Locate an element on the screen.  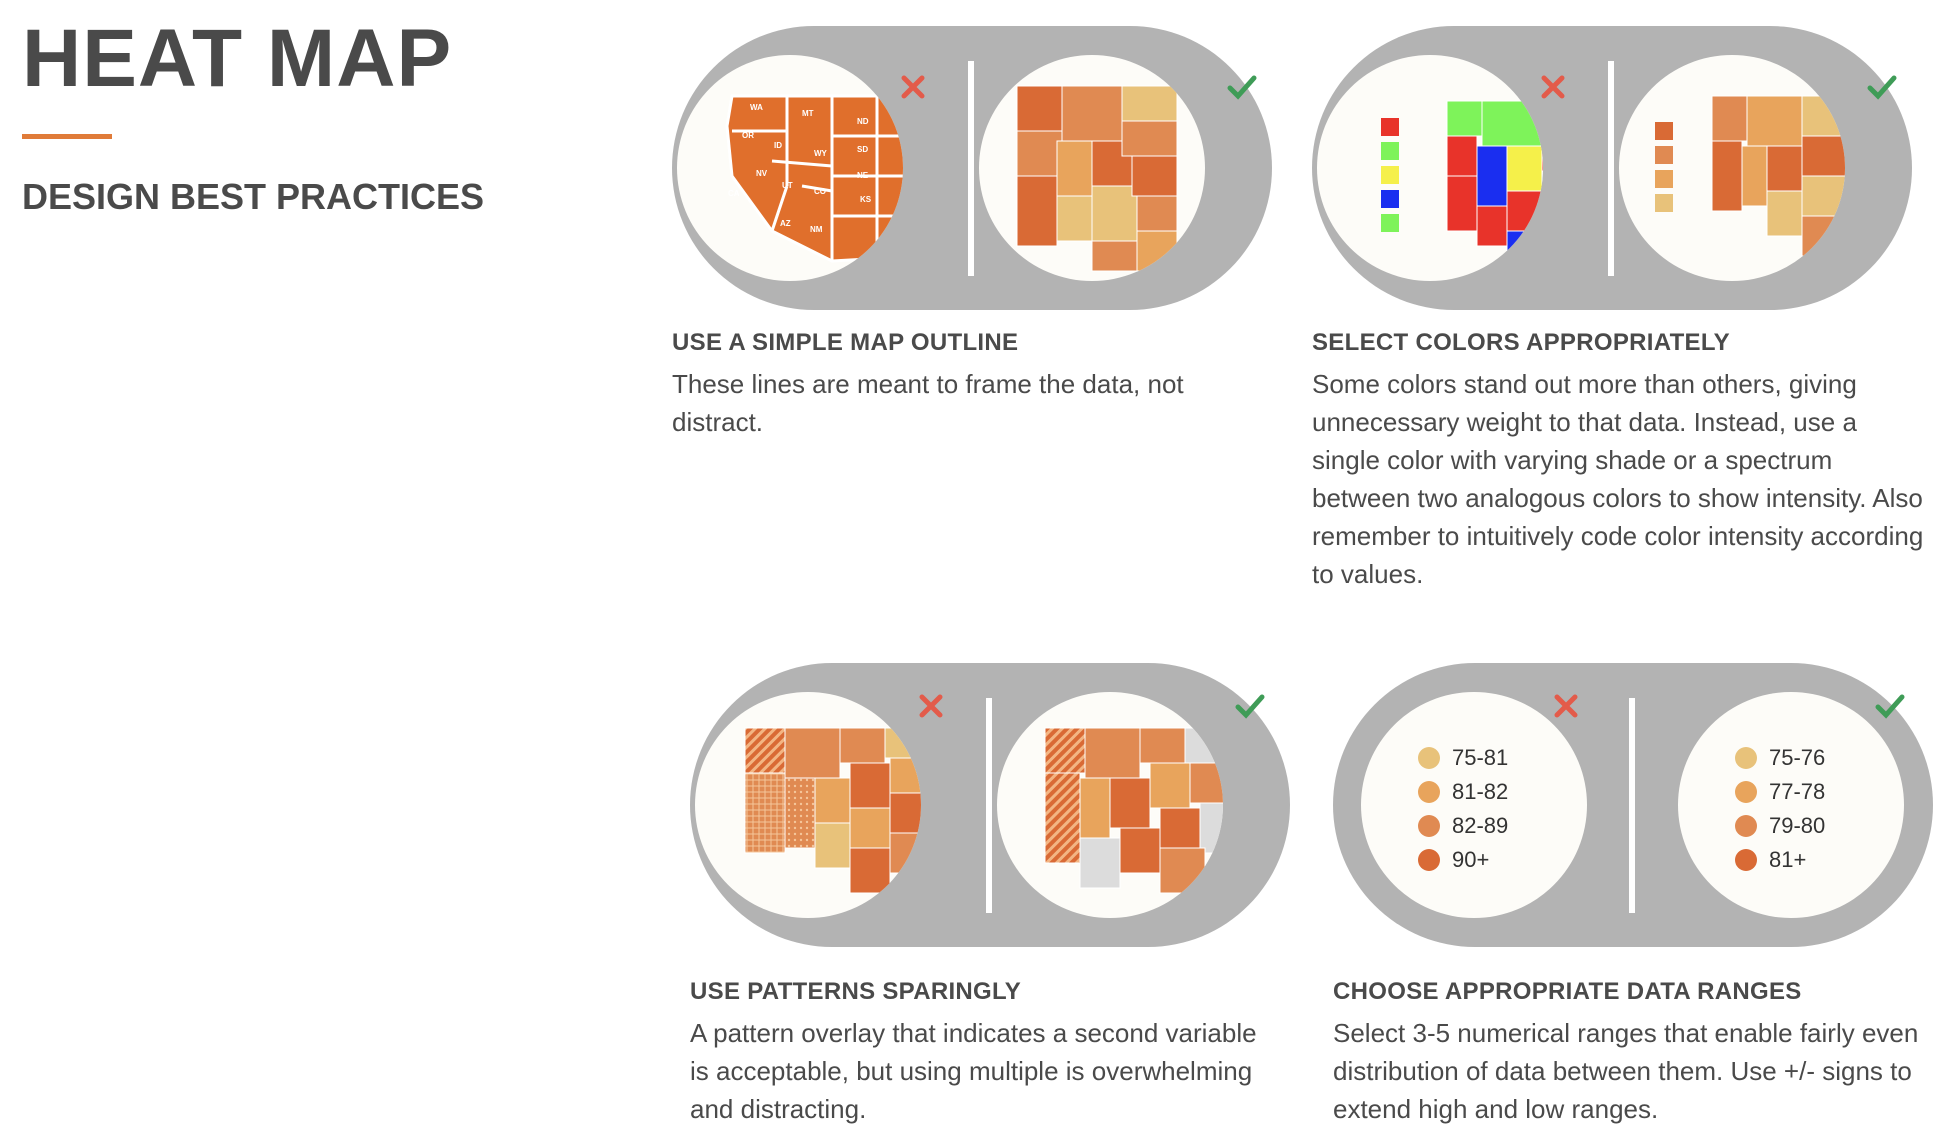
legend-item: 75-81 is located at coordinates (1463, 758).